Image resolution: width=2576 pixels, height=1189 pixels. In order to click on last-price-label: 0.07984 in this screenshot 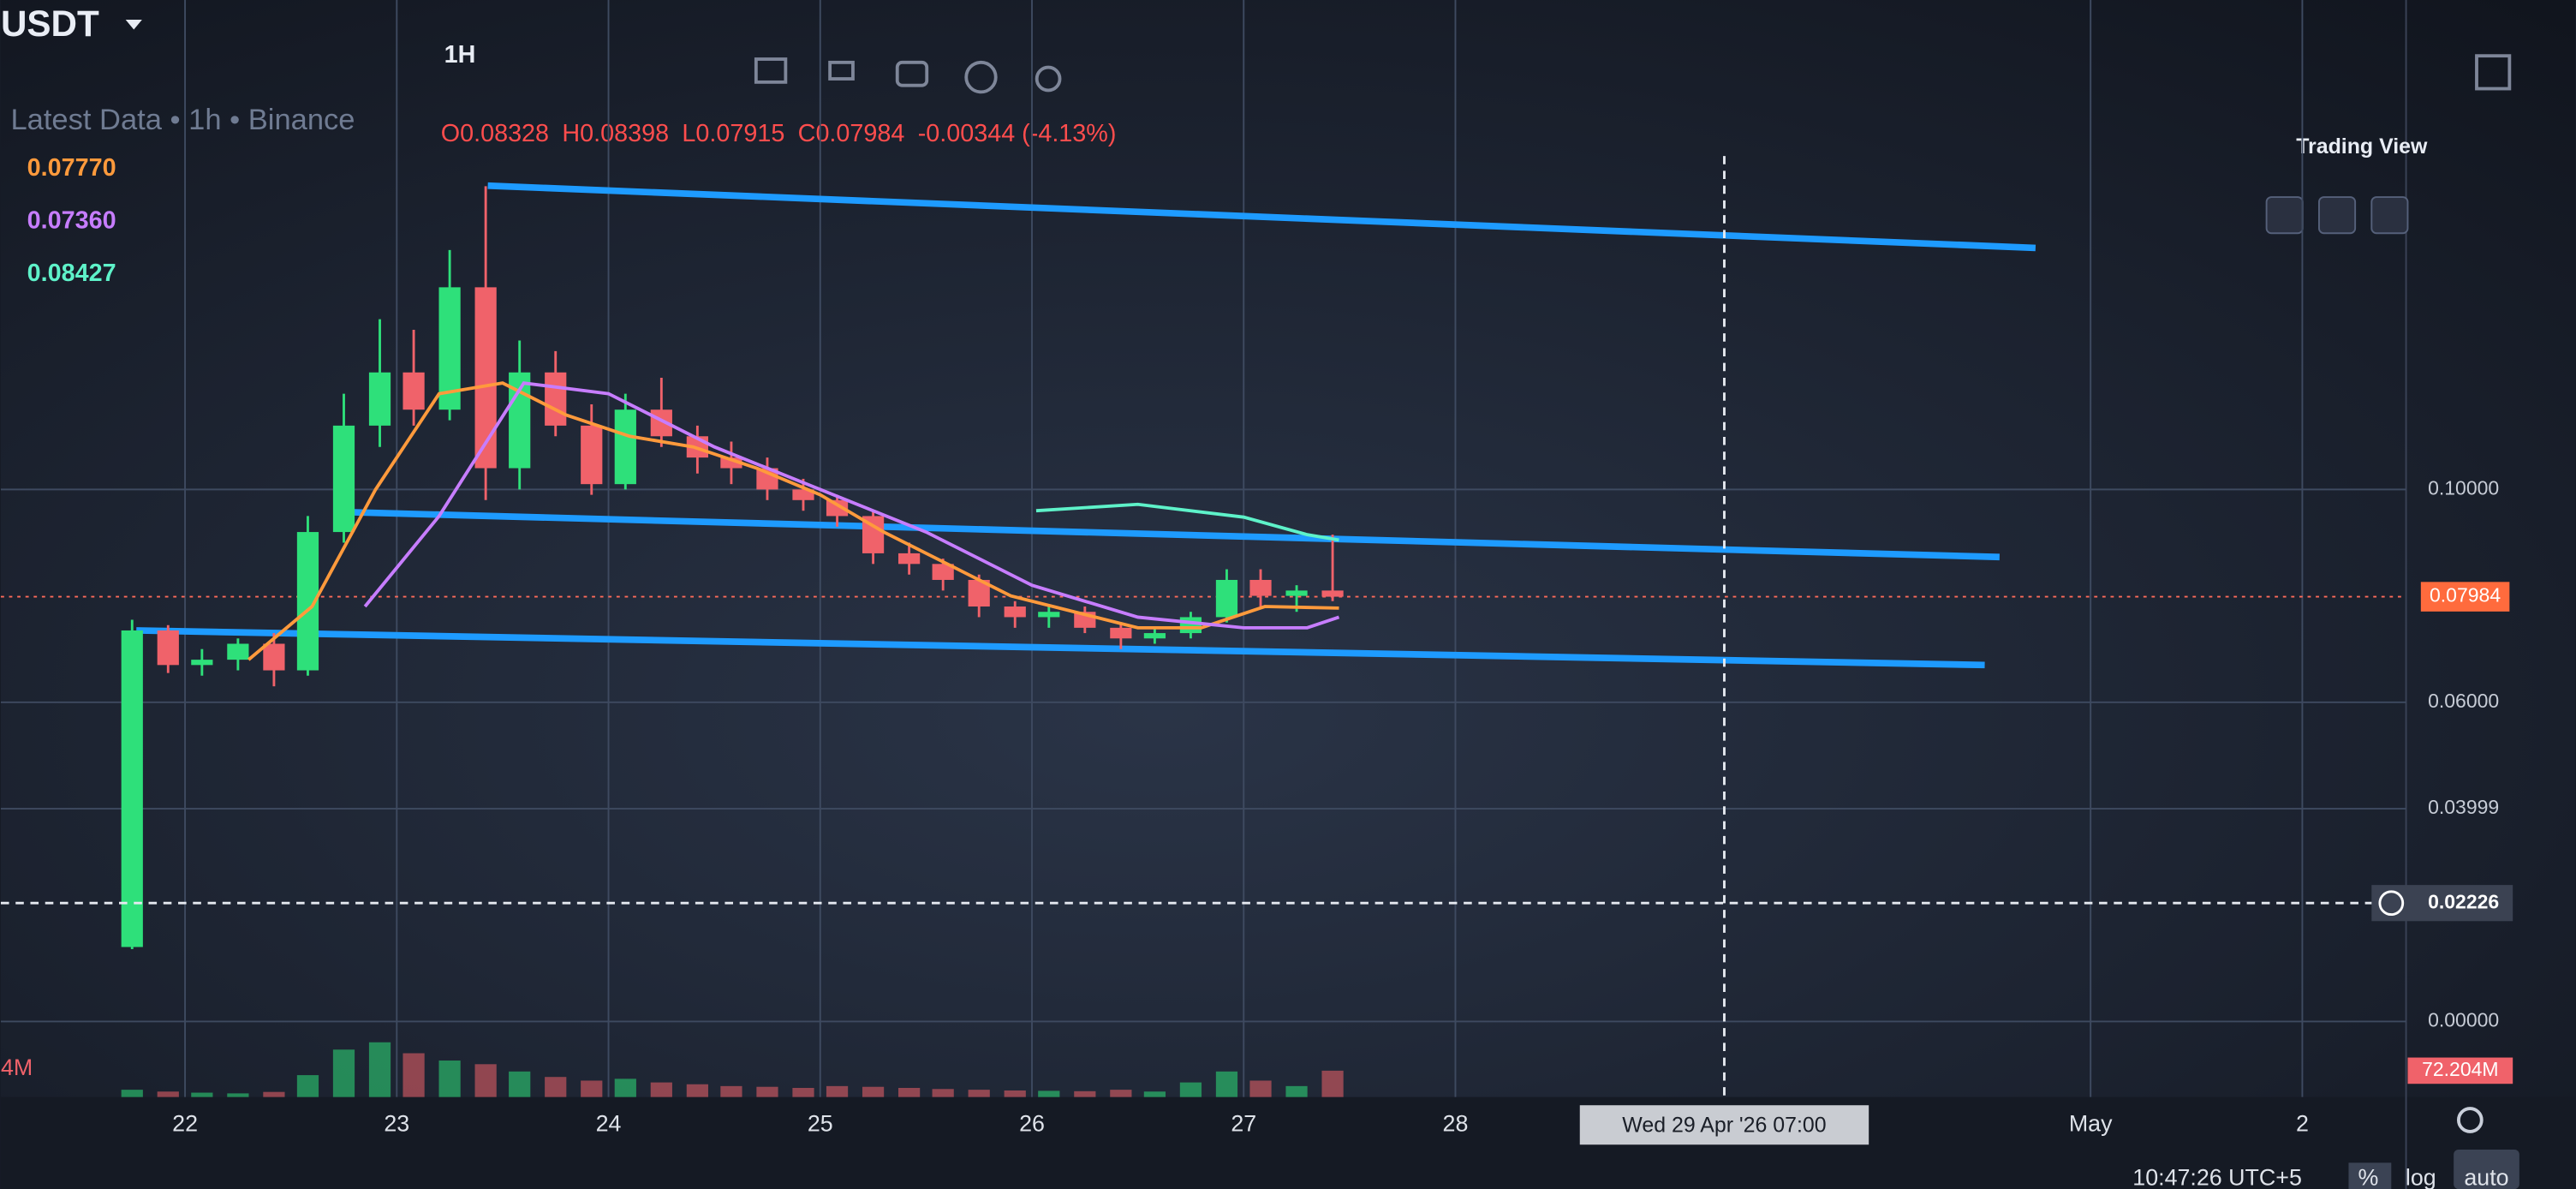, I will do `click(2465, 595)`.